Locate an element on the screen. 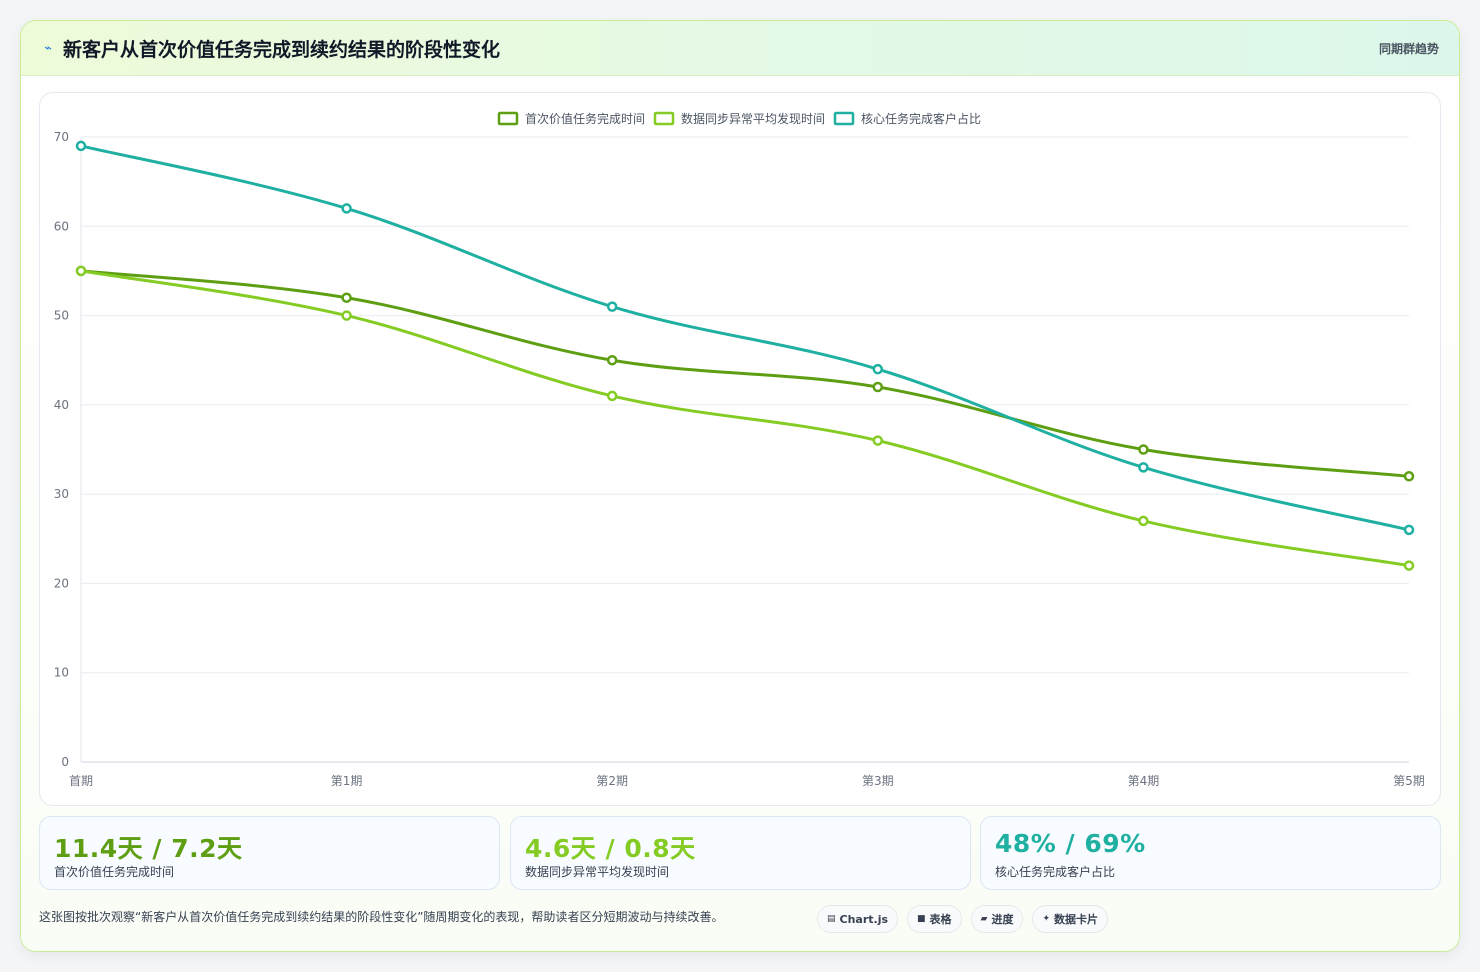 This screenshot has height=972, width=1480. x-tick-label: 第4期 is located at coordinates (1144, 781).